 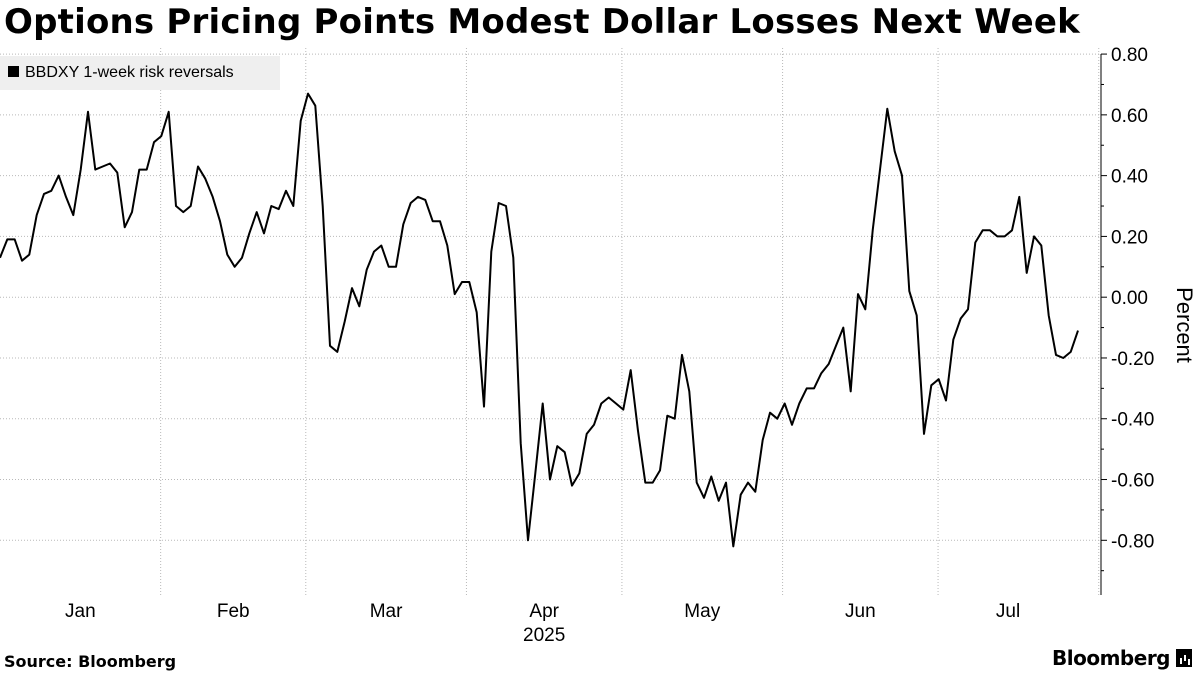 What do you see at coordinates (1129, 55) in the screenshot?
I see `y-tick-label: 0.80` at bounding box center [1129, 55].